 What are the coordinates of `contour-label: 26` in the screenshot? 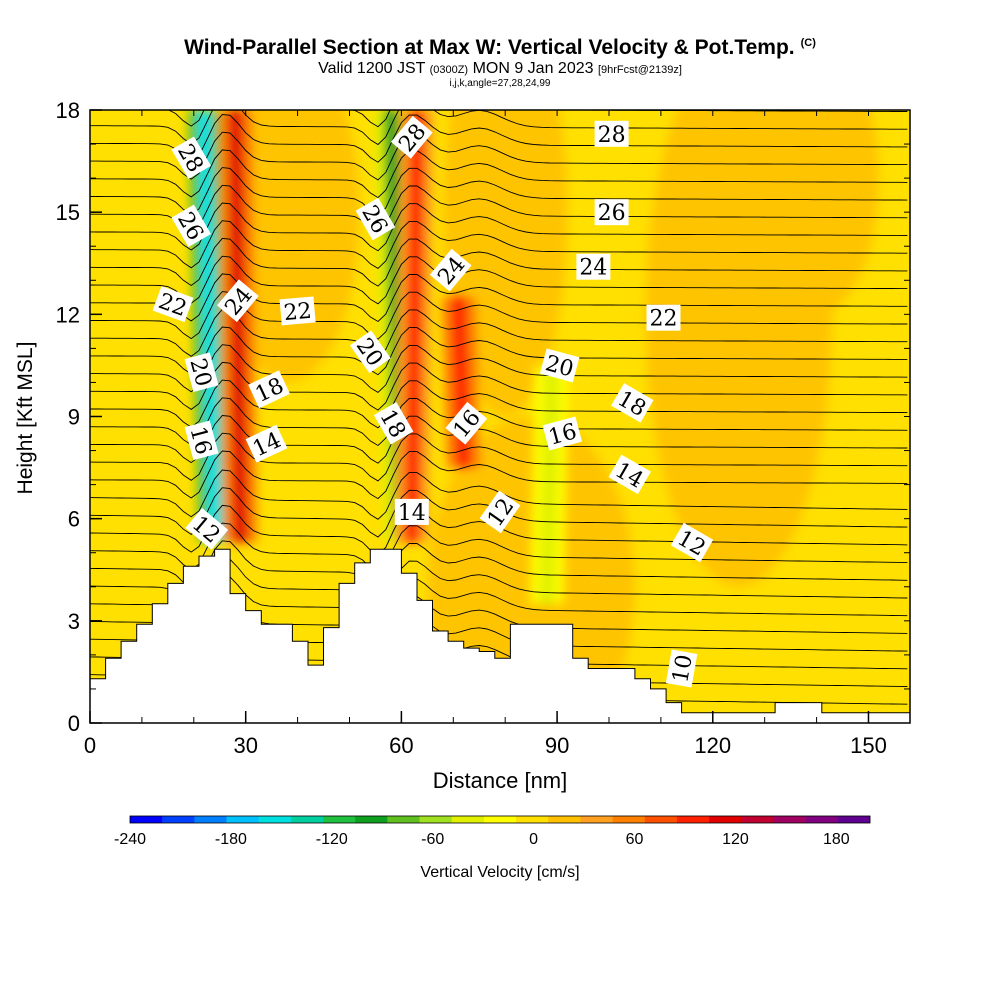 It's located at (611, 212).